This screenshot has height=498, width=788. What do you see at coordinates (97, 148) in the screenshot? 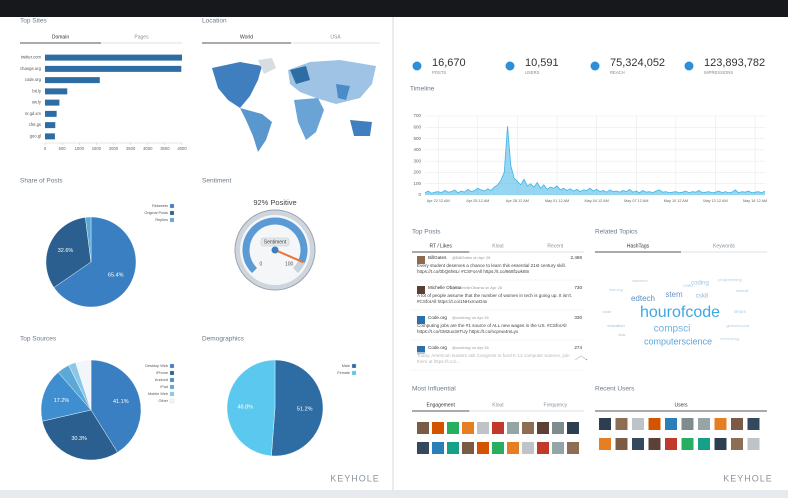
I see `x-tick-label: 1500` at bounding box center [97, 148].